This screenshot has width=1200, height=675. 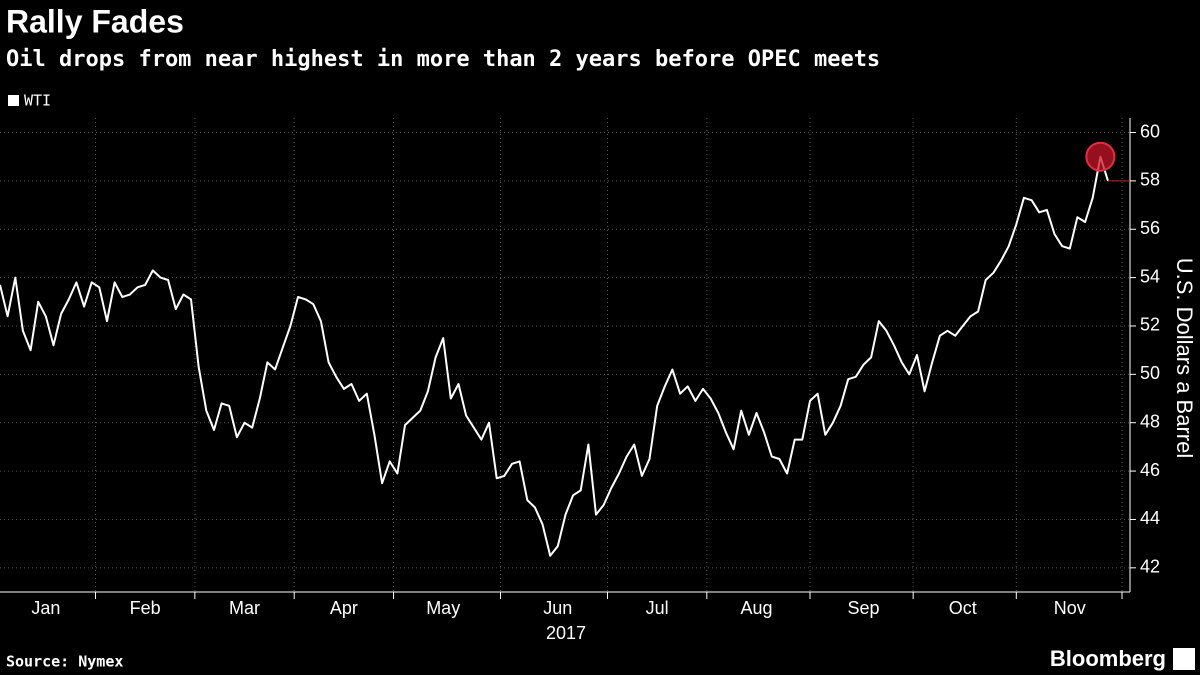 What do you see at coordinates (557, 608) in the screenshot?
I see `x-tick-label: Jun` at bounding box center [557, 608].